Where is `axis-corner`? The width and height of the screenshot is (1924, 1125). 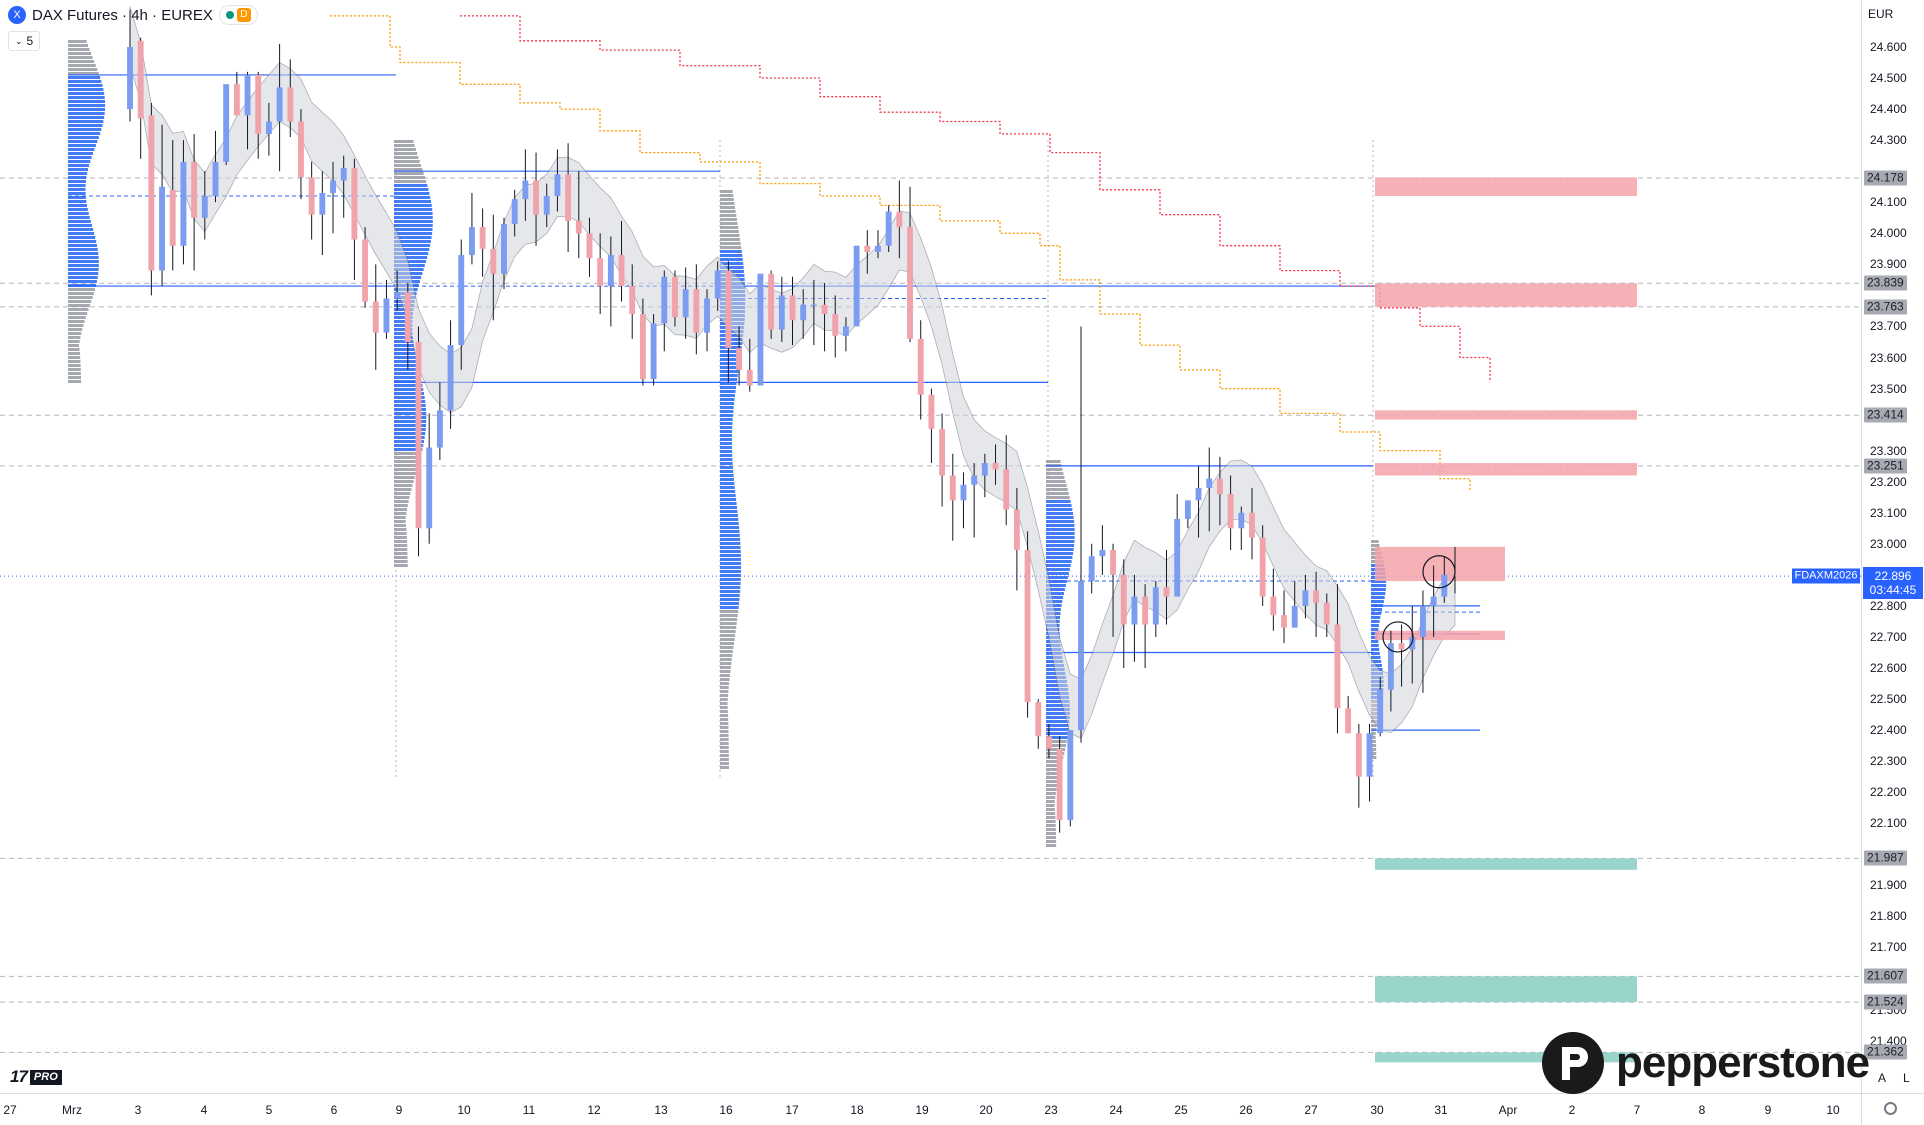 axis-corner is located at coordinates (1892, 1109).